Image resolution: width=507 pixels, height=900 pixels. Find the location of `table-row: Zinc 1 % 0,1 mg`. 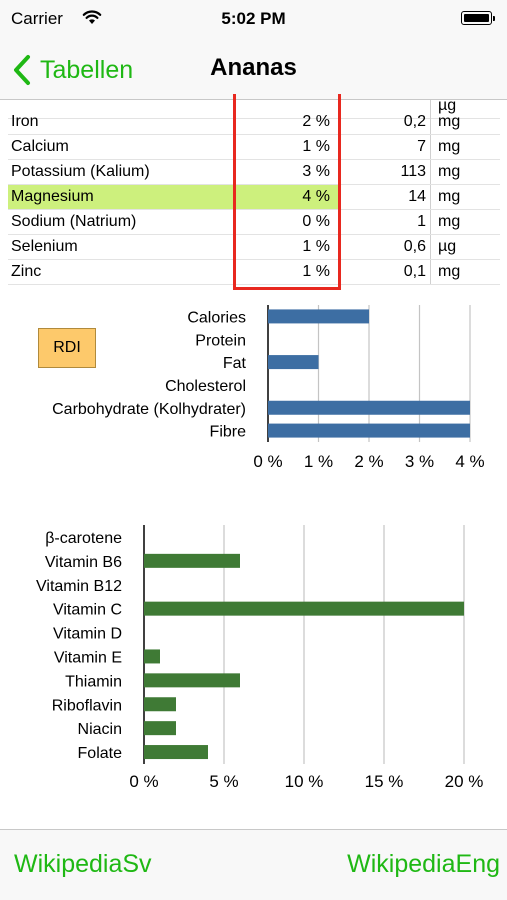

table-row: Zinc 1 % 0,1 mg is located at coordinates (254, 272).